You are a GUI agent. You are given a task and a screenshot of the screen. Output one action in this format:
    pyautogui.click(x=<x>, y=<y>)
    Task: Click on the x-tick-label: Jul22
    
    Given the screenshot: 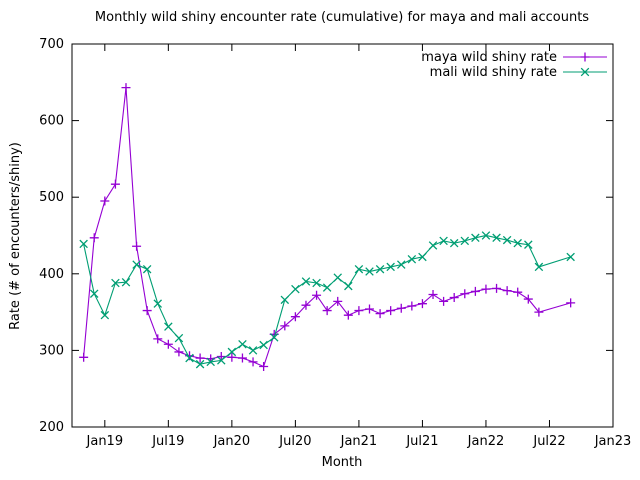 What is the action you would take?
    pyautogui.click(x=548, y=441)
    